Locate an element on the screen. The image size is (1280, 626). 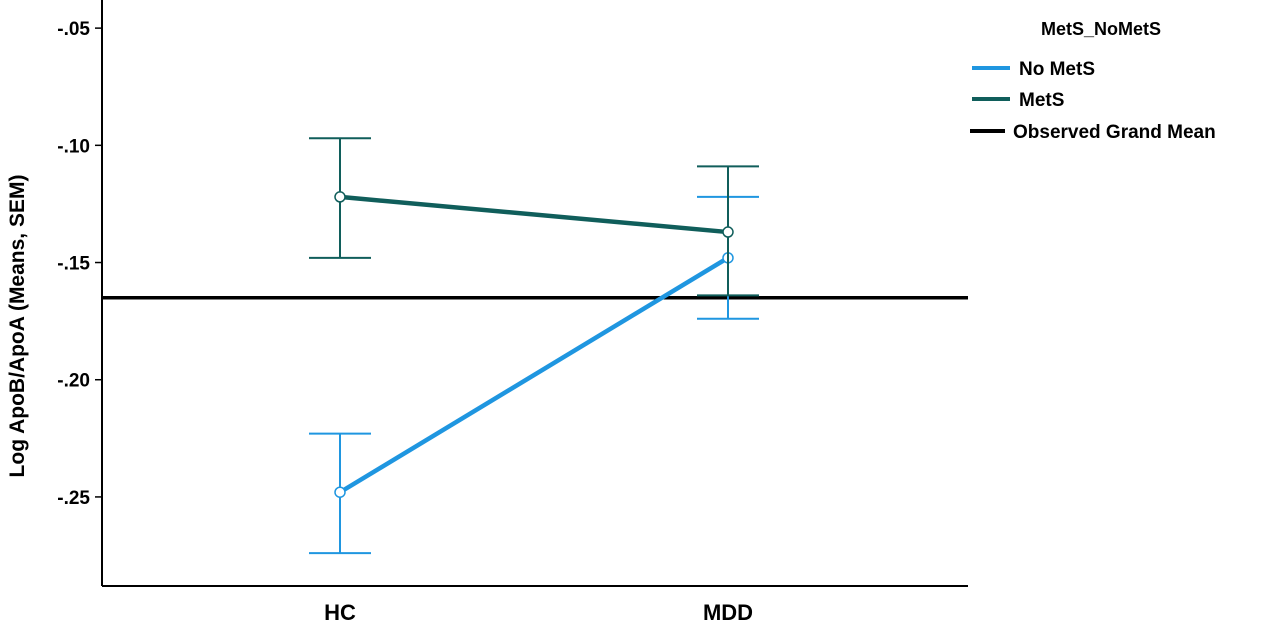
legend-label: No MetS is located at coordinates (1057, 69).